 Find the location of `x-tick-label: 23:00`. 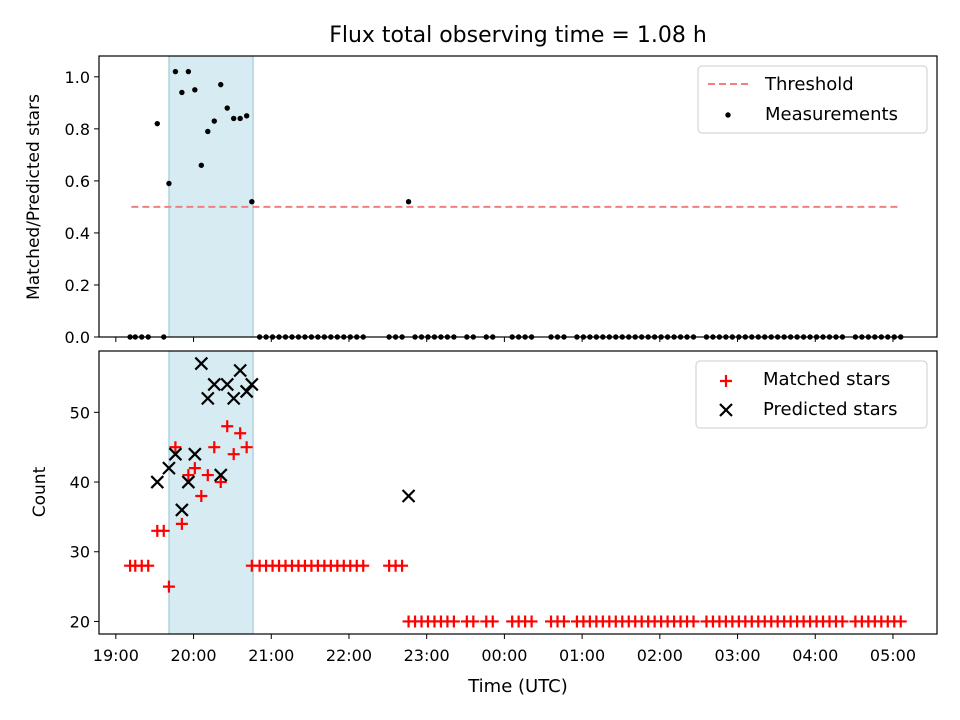

x-tick-label: 23:00 is located at coordinates (427, 655).